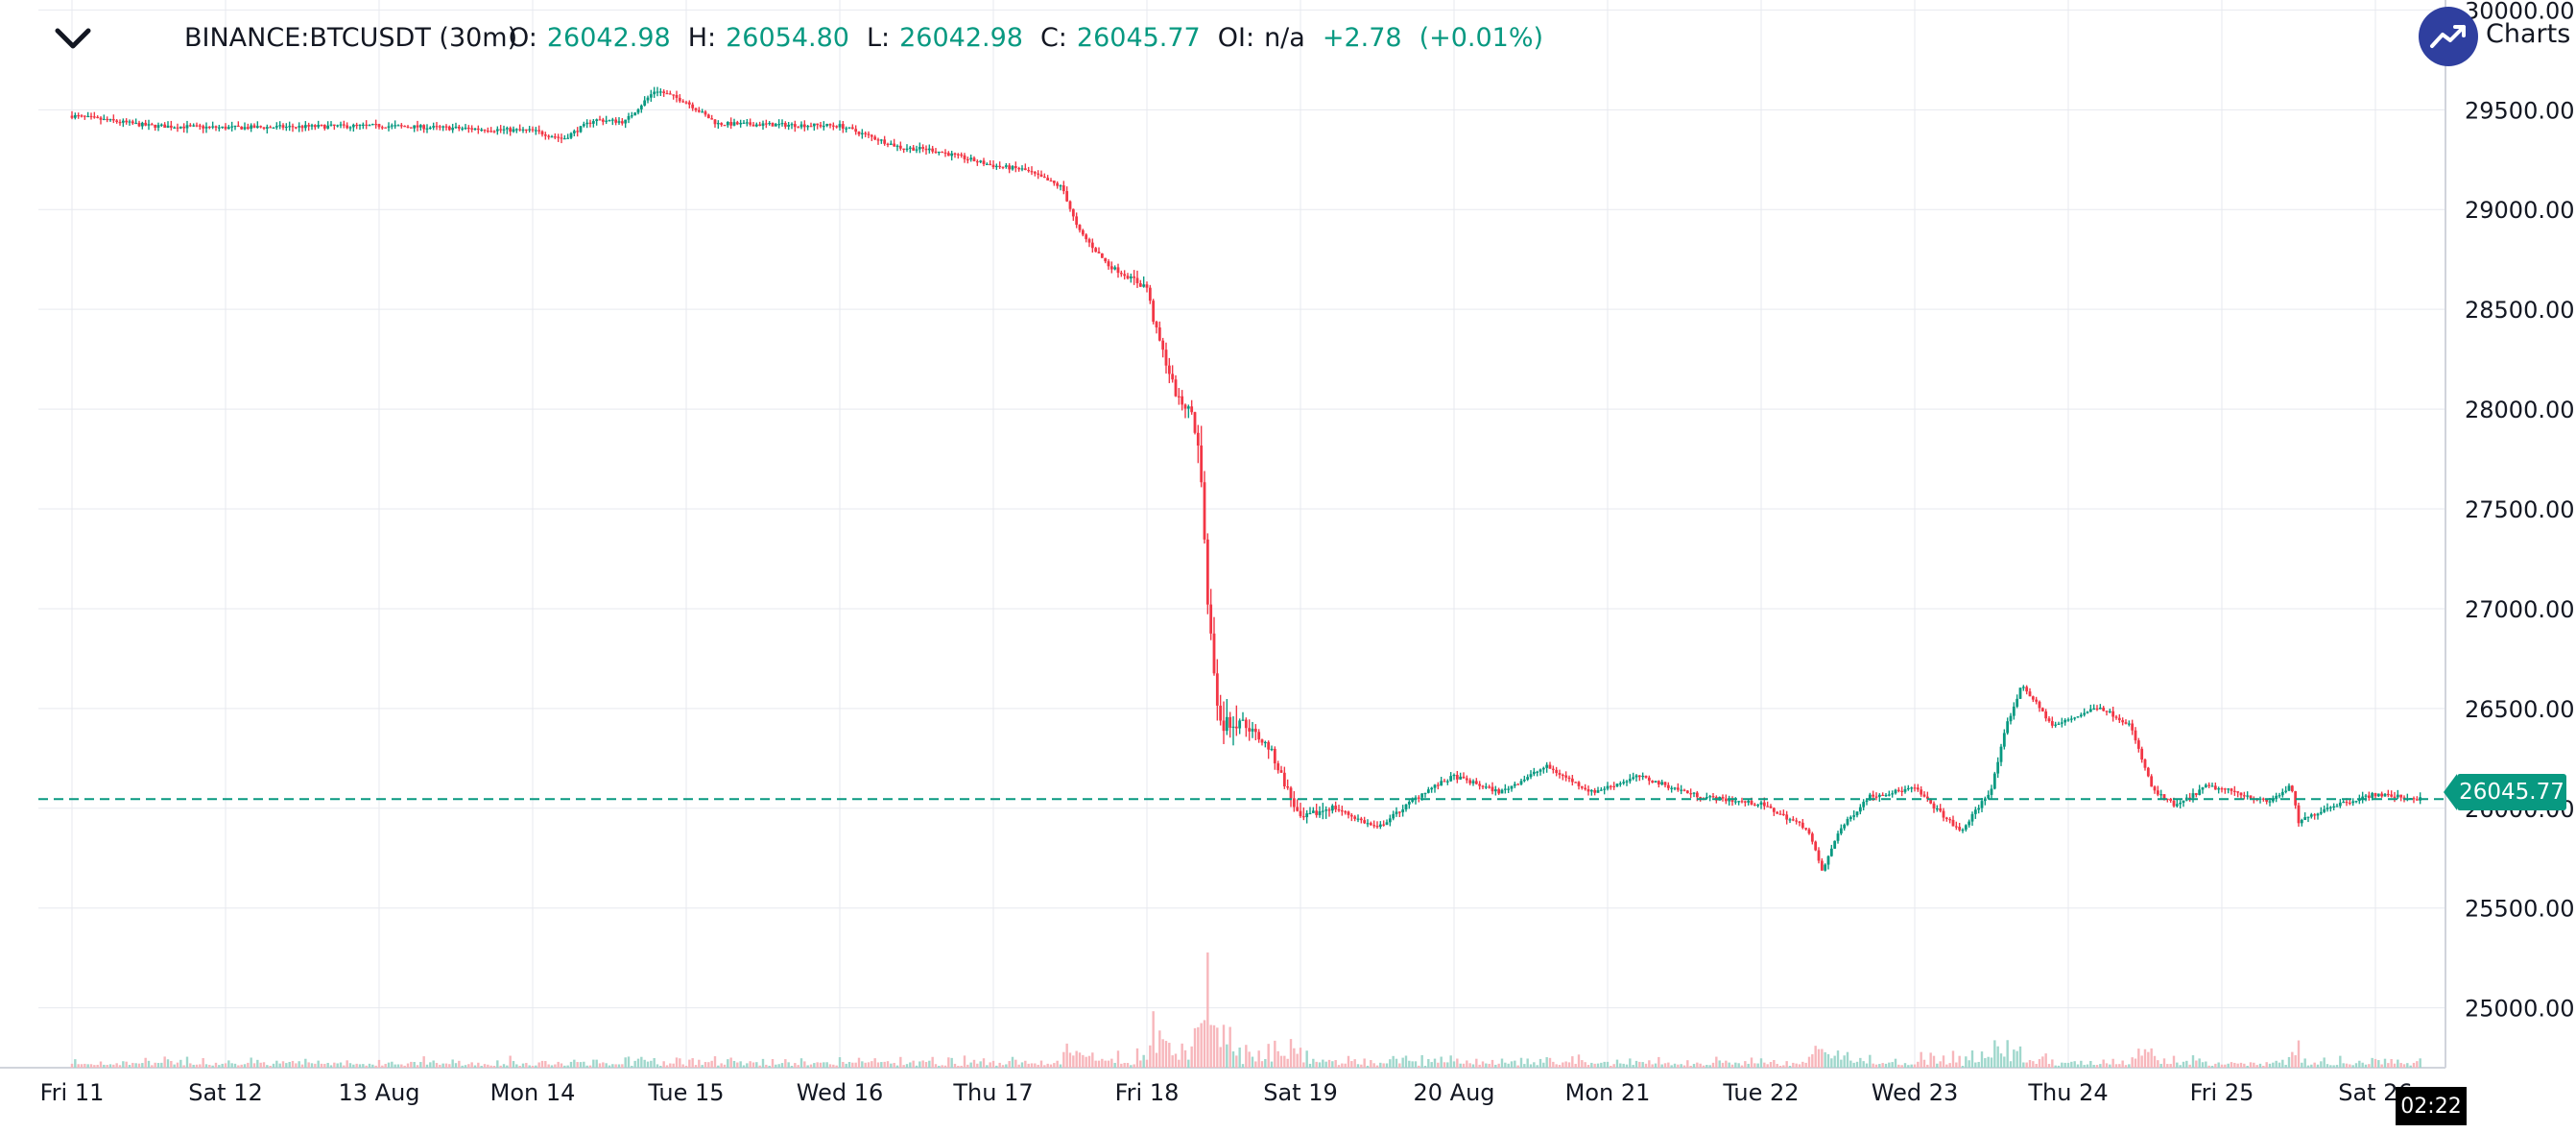 Image resolution: width=2576 pixels, height=1133 pixels. Describe the element at coordinates (73, 40) in the screenshot. I see `chevron-down-icon` at that location.